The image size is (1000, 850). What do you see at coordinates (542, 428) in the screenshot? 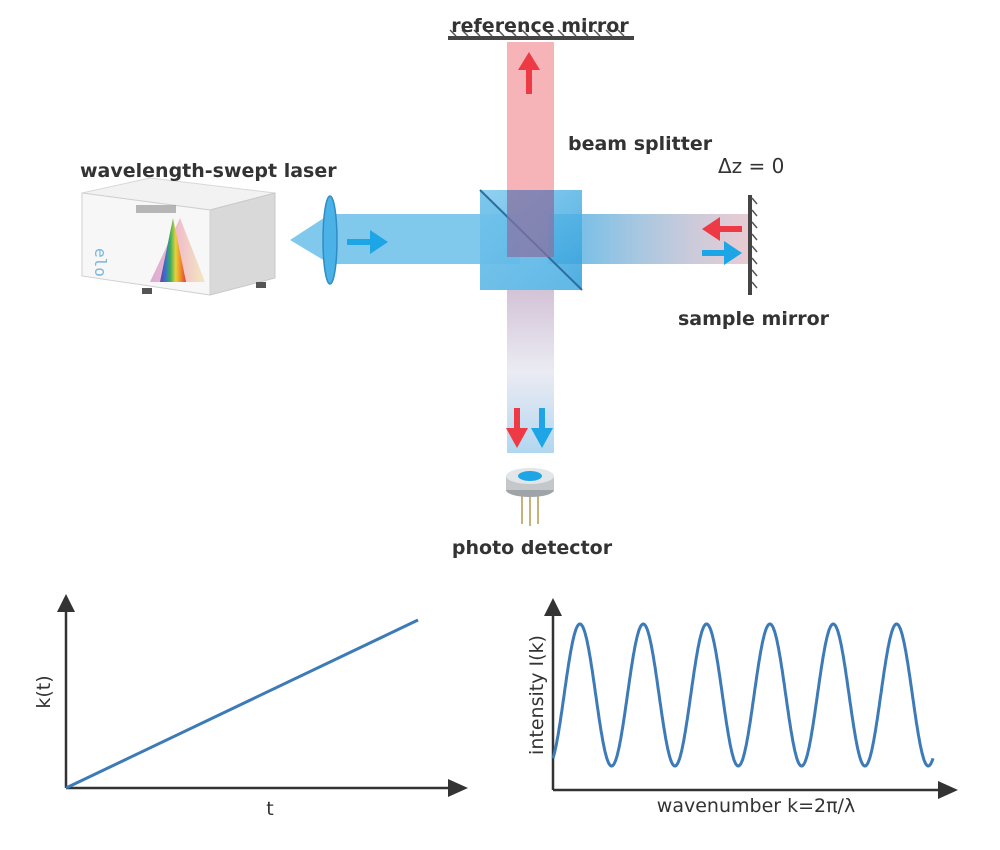
I see `detector-blue-arrow` at bounding box center [542, 428].